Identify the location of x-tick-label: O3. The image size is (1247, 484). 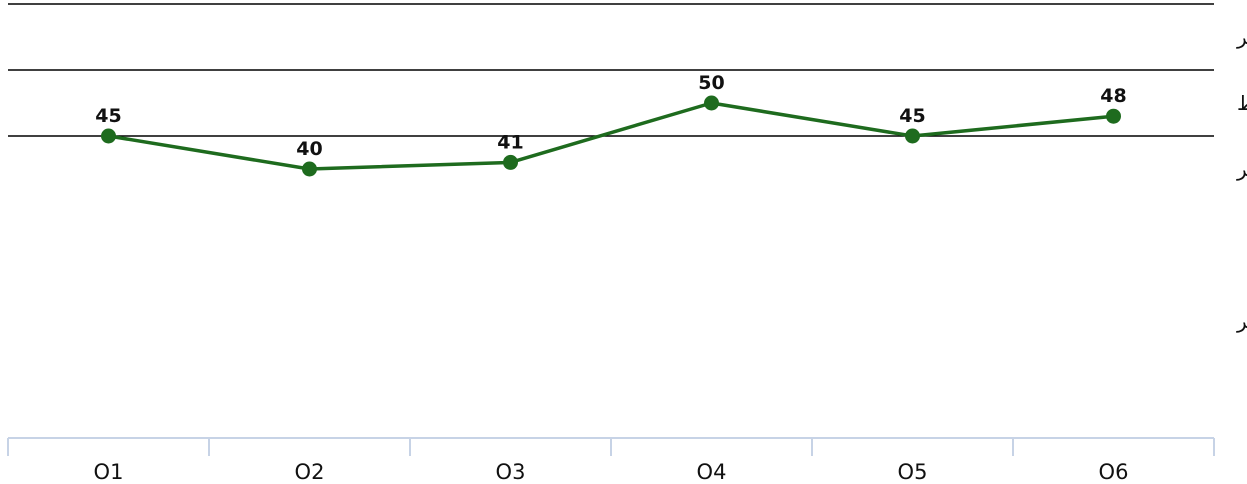
(511, 472).